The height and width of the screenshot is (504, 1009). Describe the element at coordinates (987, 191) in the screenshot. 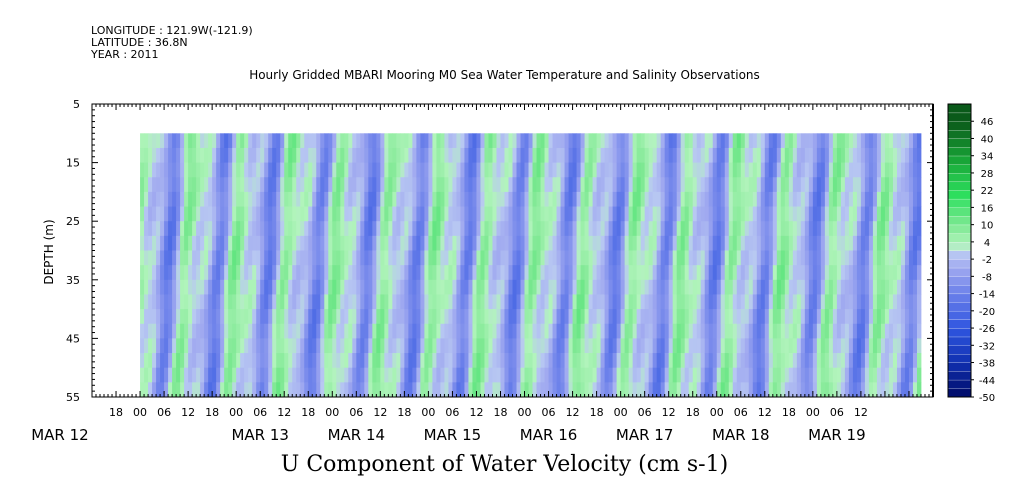

I see `colorbar-label: 22` at that location.